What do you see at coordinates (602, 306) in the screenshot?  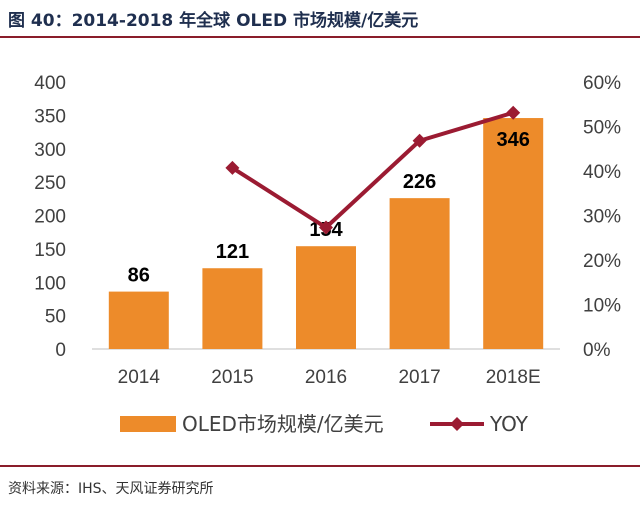 I see `y-right-tick-label: 10%` at bounding box center [602, 306].